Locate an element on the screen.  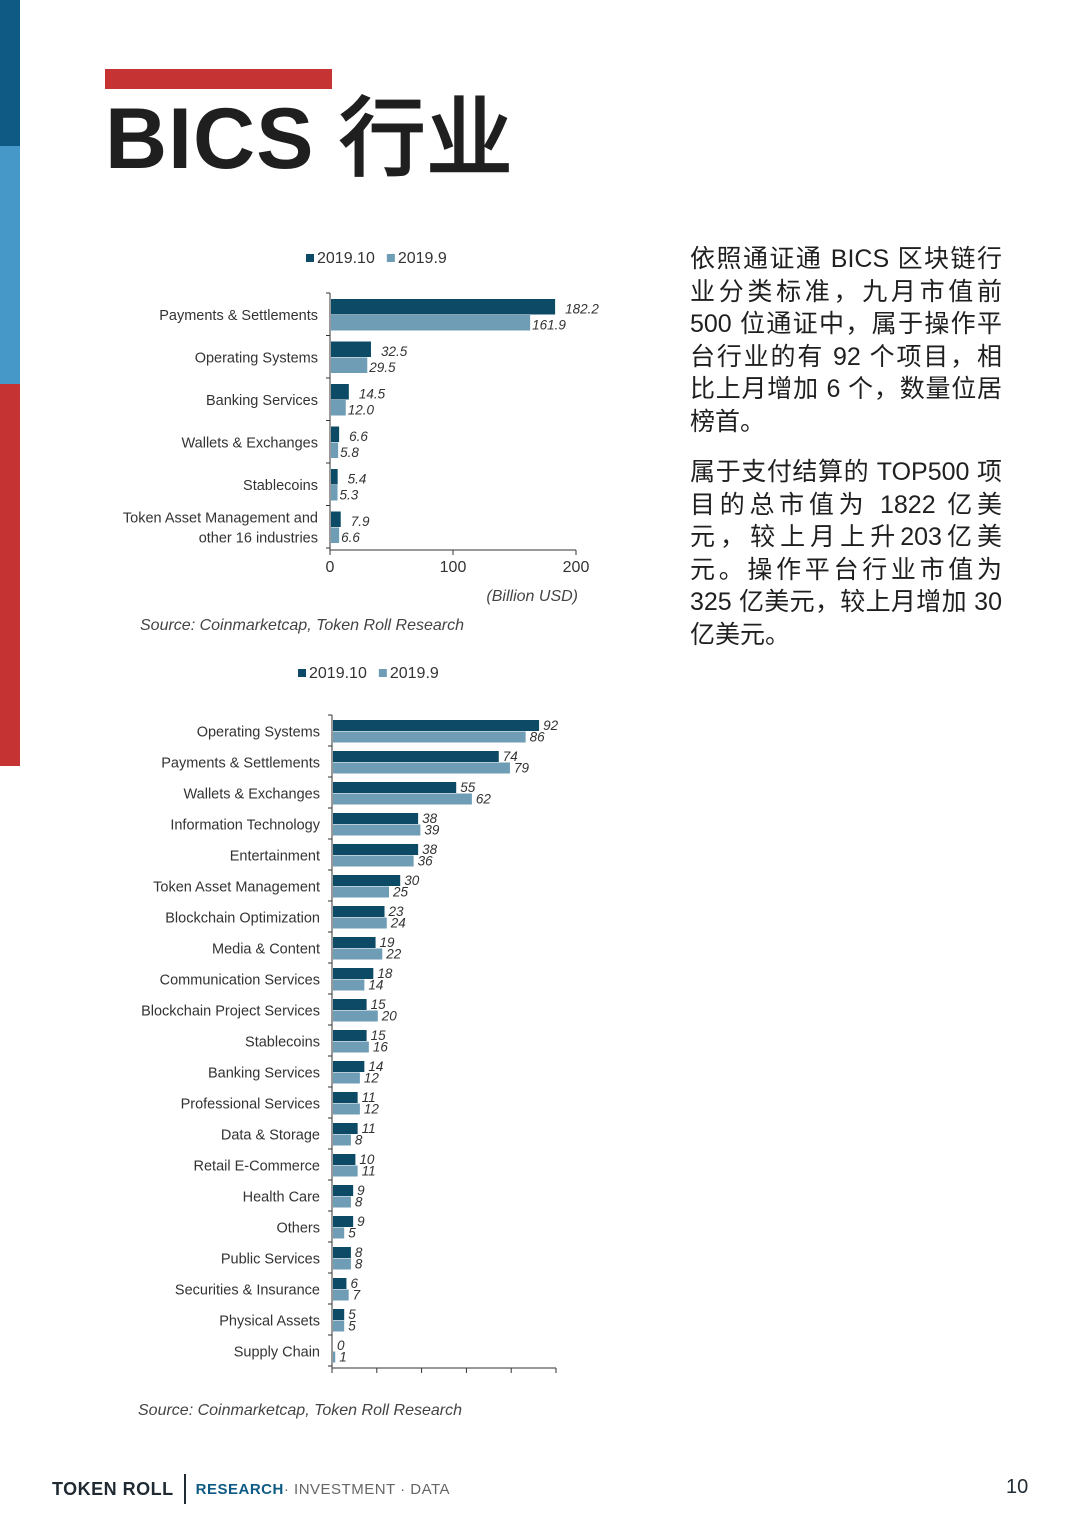
footer-brand: TOKEN ROLL is located at coordinates (113, 1488).